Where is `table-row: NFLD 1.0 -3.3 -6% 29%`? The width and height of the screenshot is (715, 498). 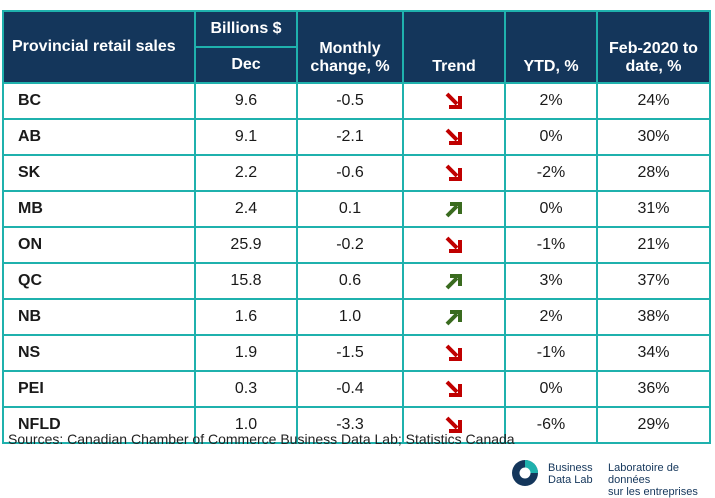 table-row: NFLD 1.0 -3.3 -6% 29% is located at coordinates (356, 425).